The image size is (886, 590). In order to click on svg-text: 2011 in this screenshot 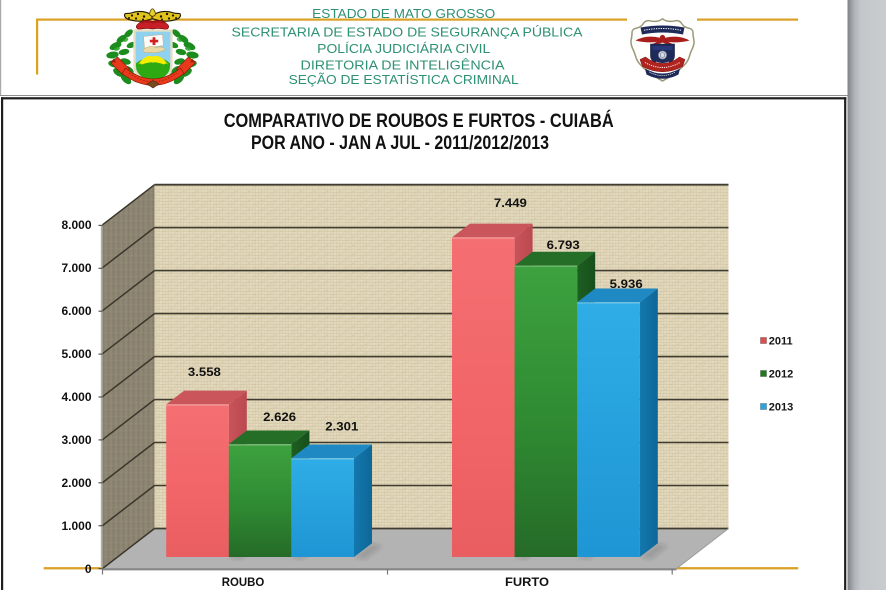, I will do `click(781, 341)`.